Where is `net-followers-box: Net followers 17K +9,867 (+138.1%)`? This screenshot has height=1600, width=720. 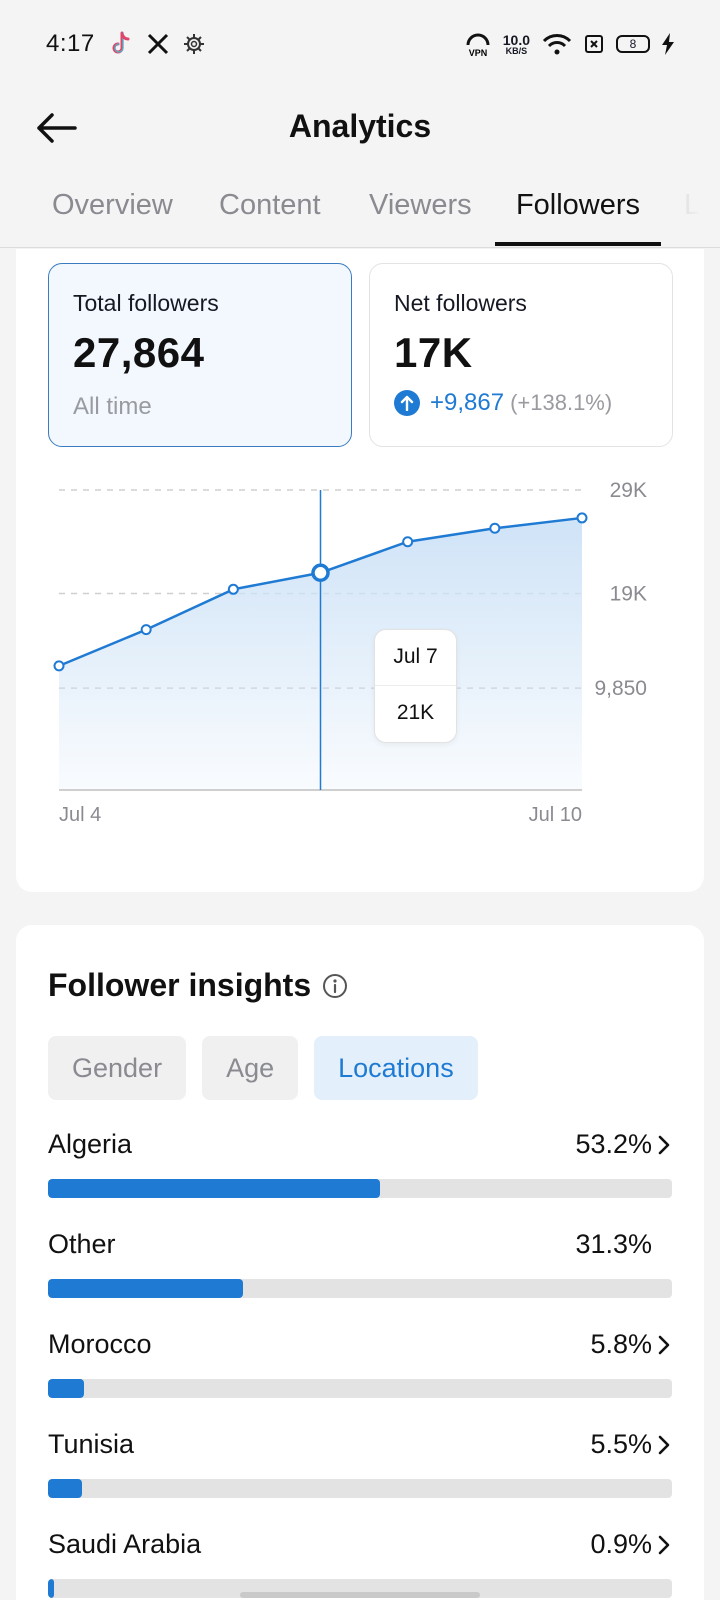
net-followers-box: Net followers 17K +9,867 (+138.1%) is located at coordinates (521, 355).